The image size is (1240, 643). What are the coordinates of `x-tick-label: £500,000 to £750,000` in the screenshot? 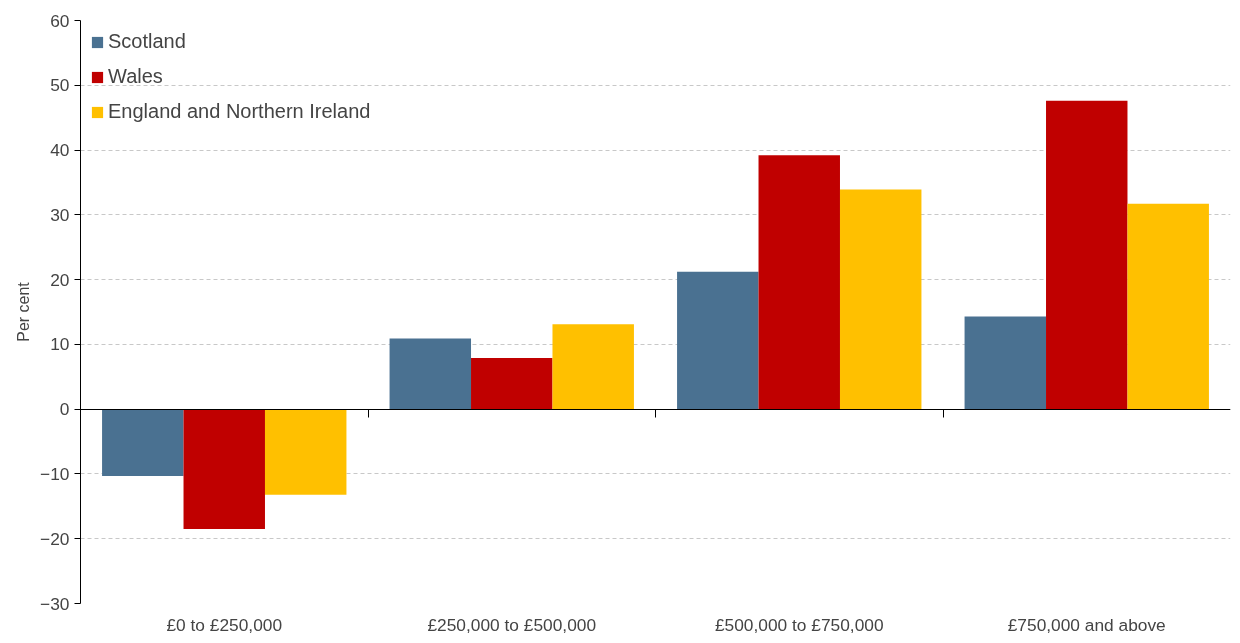 It's located at (799, 624).